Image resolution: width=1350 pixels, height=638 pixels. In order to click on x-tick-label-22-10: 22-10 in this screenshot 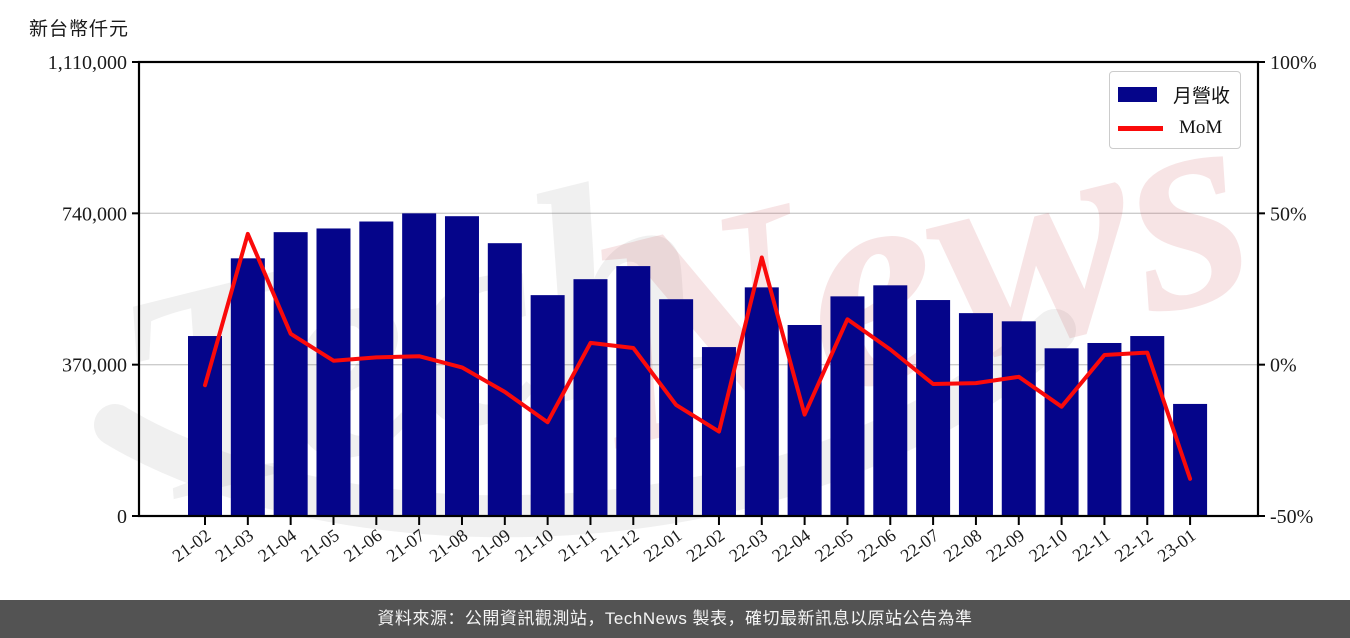, I will do `click(1048, 545)`.